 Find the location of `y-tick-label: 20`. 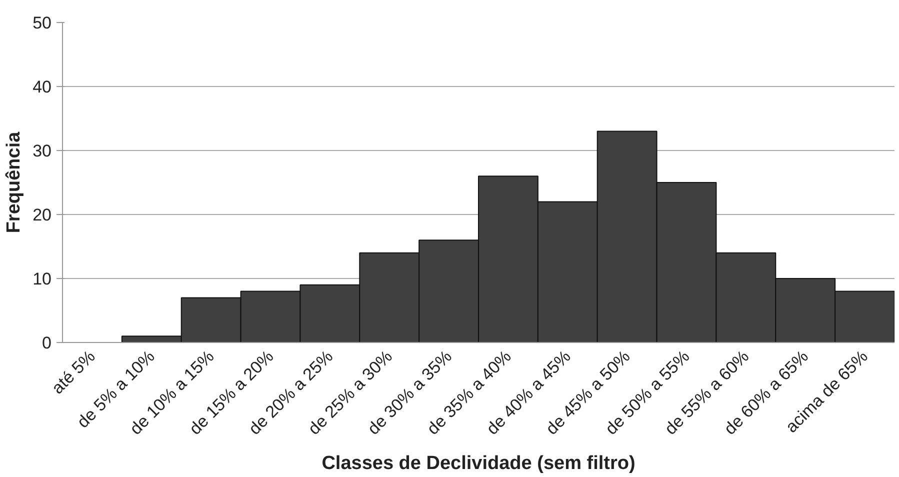

y-tick-label: 20 is located at coordinates (42, 215).